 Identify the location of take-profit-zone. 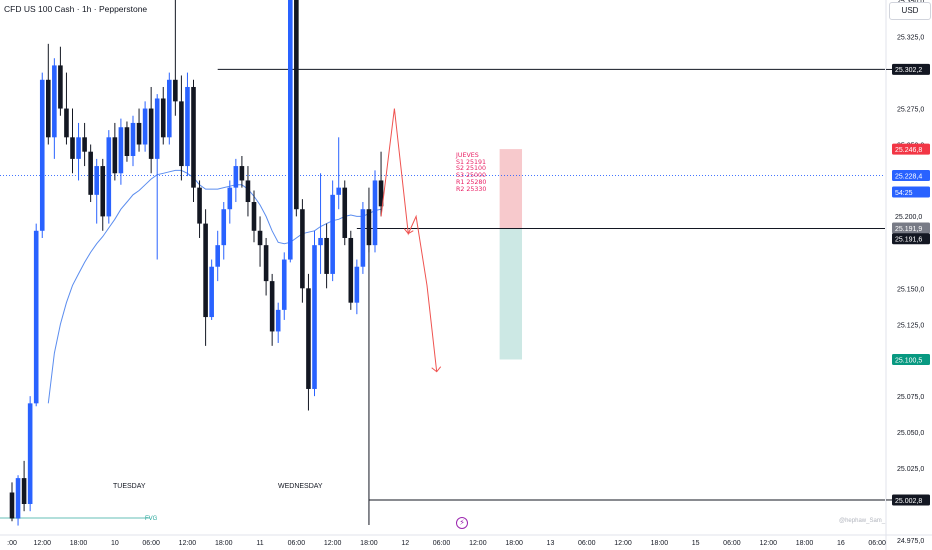
(511, 294).